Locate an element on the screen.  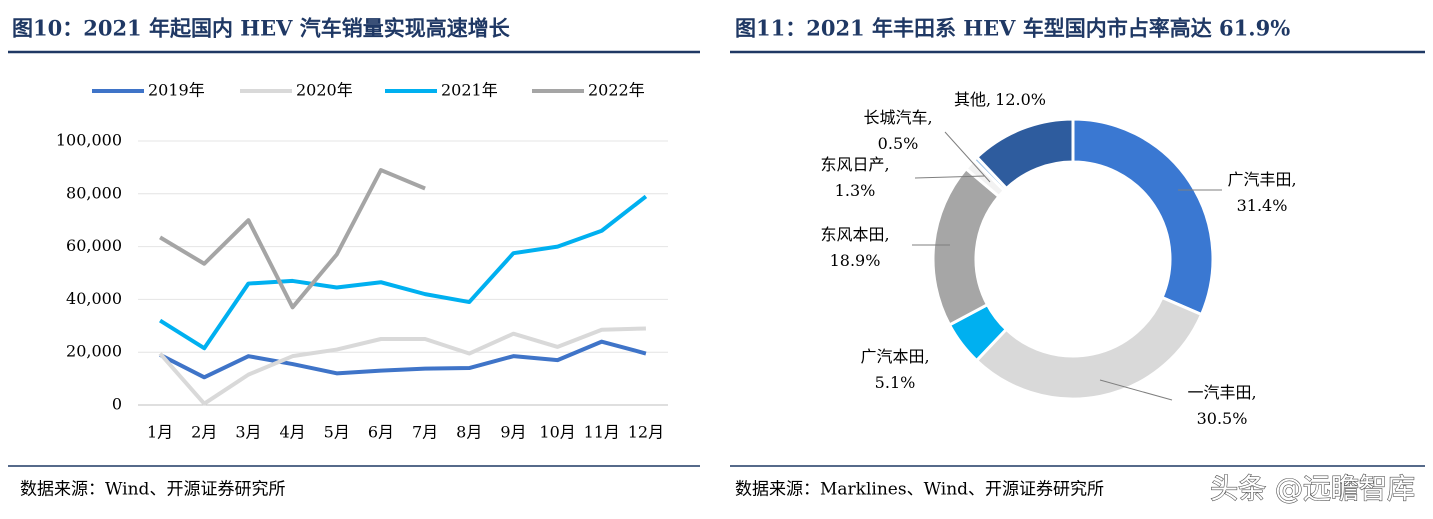
slice-name: 一汽丰田 is located at coordinates (1219, 392).